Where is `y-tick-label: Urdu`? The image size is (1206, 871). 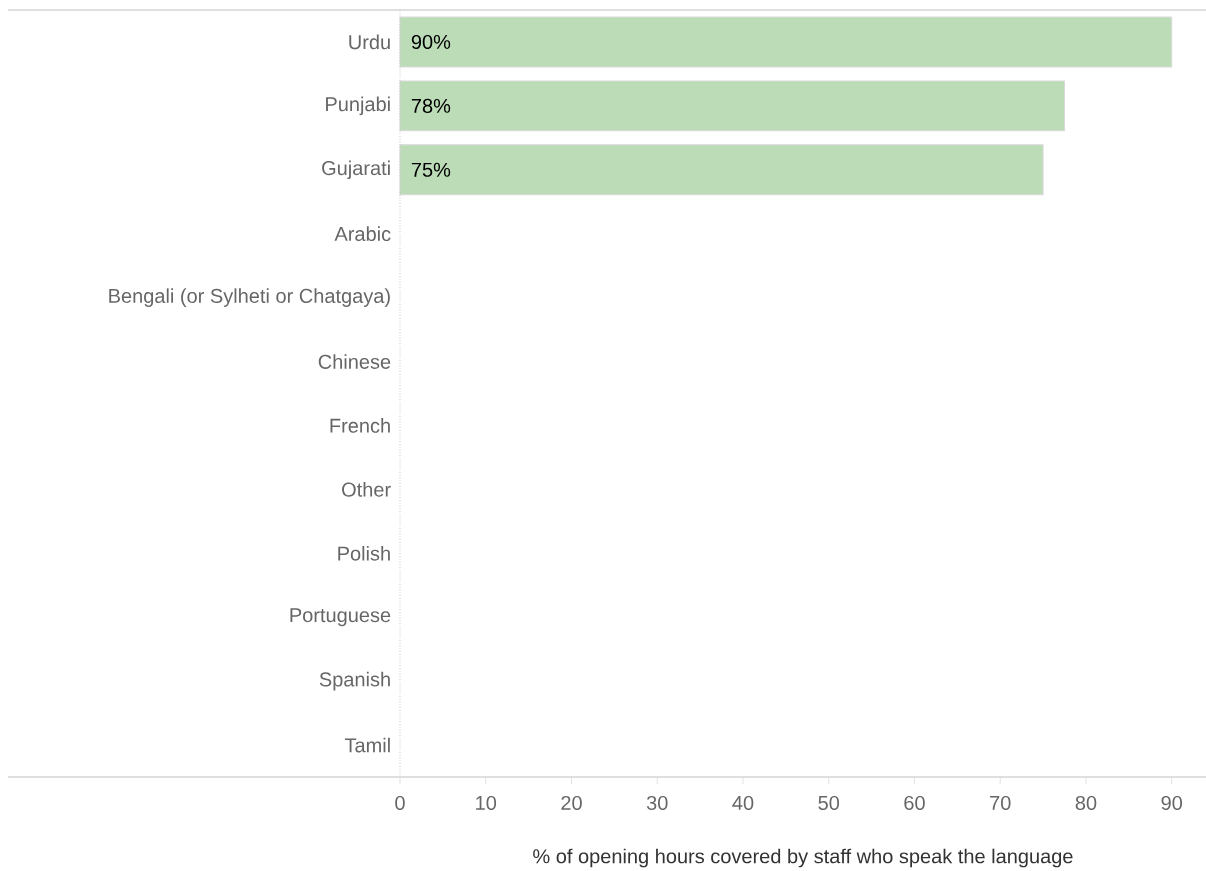 y-tick-label: Urdu is located at coordinates (369, 42).